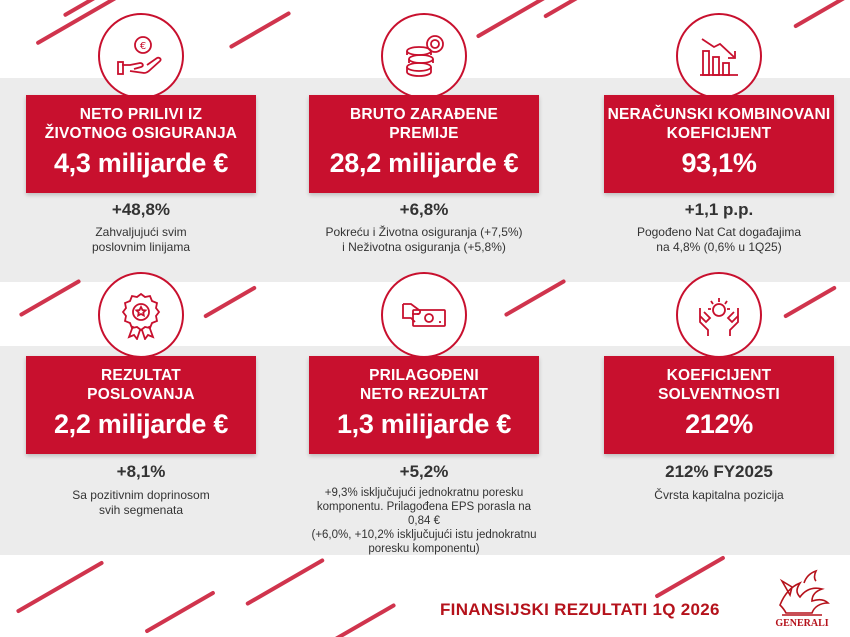 The image size is (850, 637). Describe the element at coordinates (719, 424) in the screenshot. I see `kpi-value: 212%` at that location.